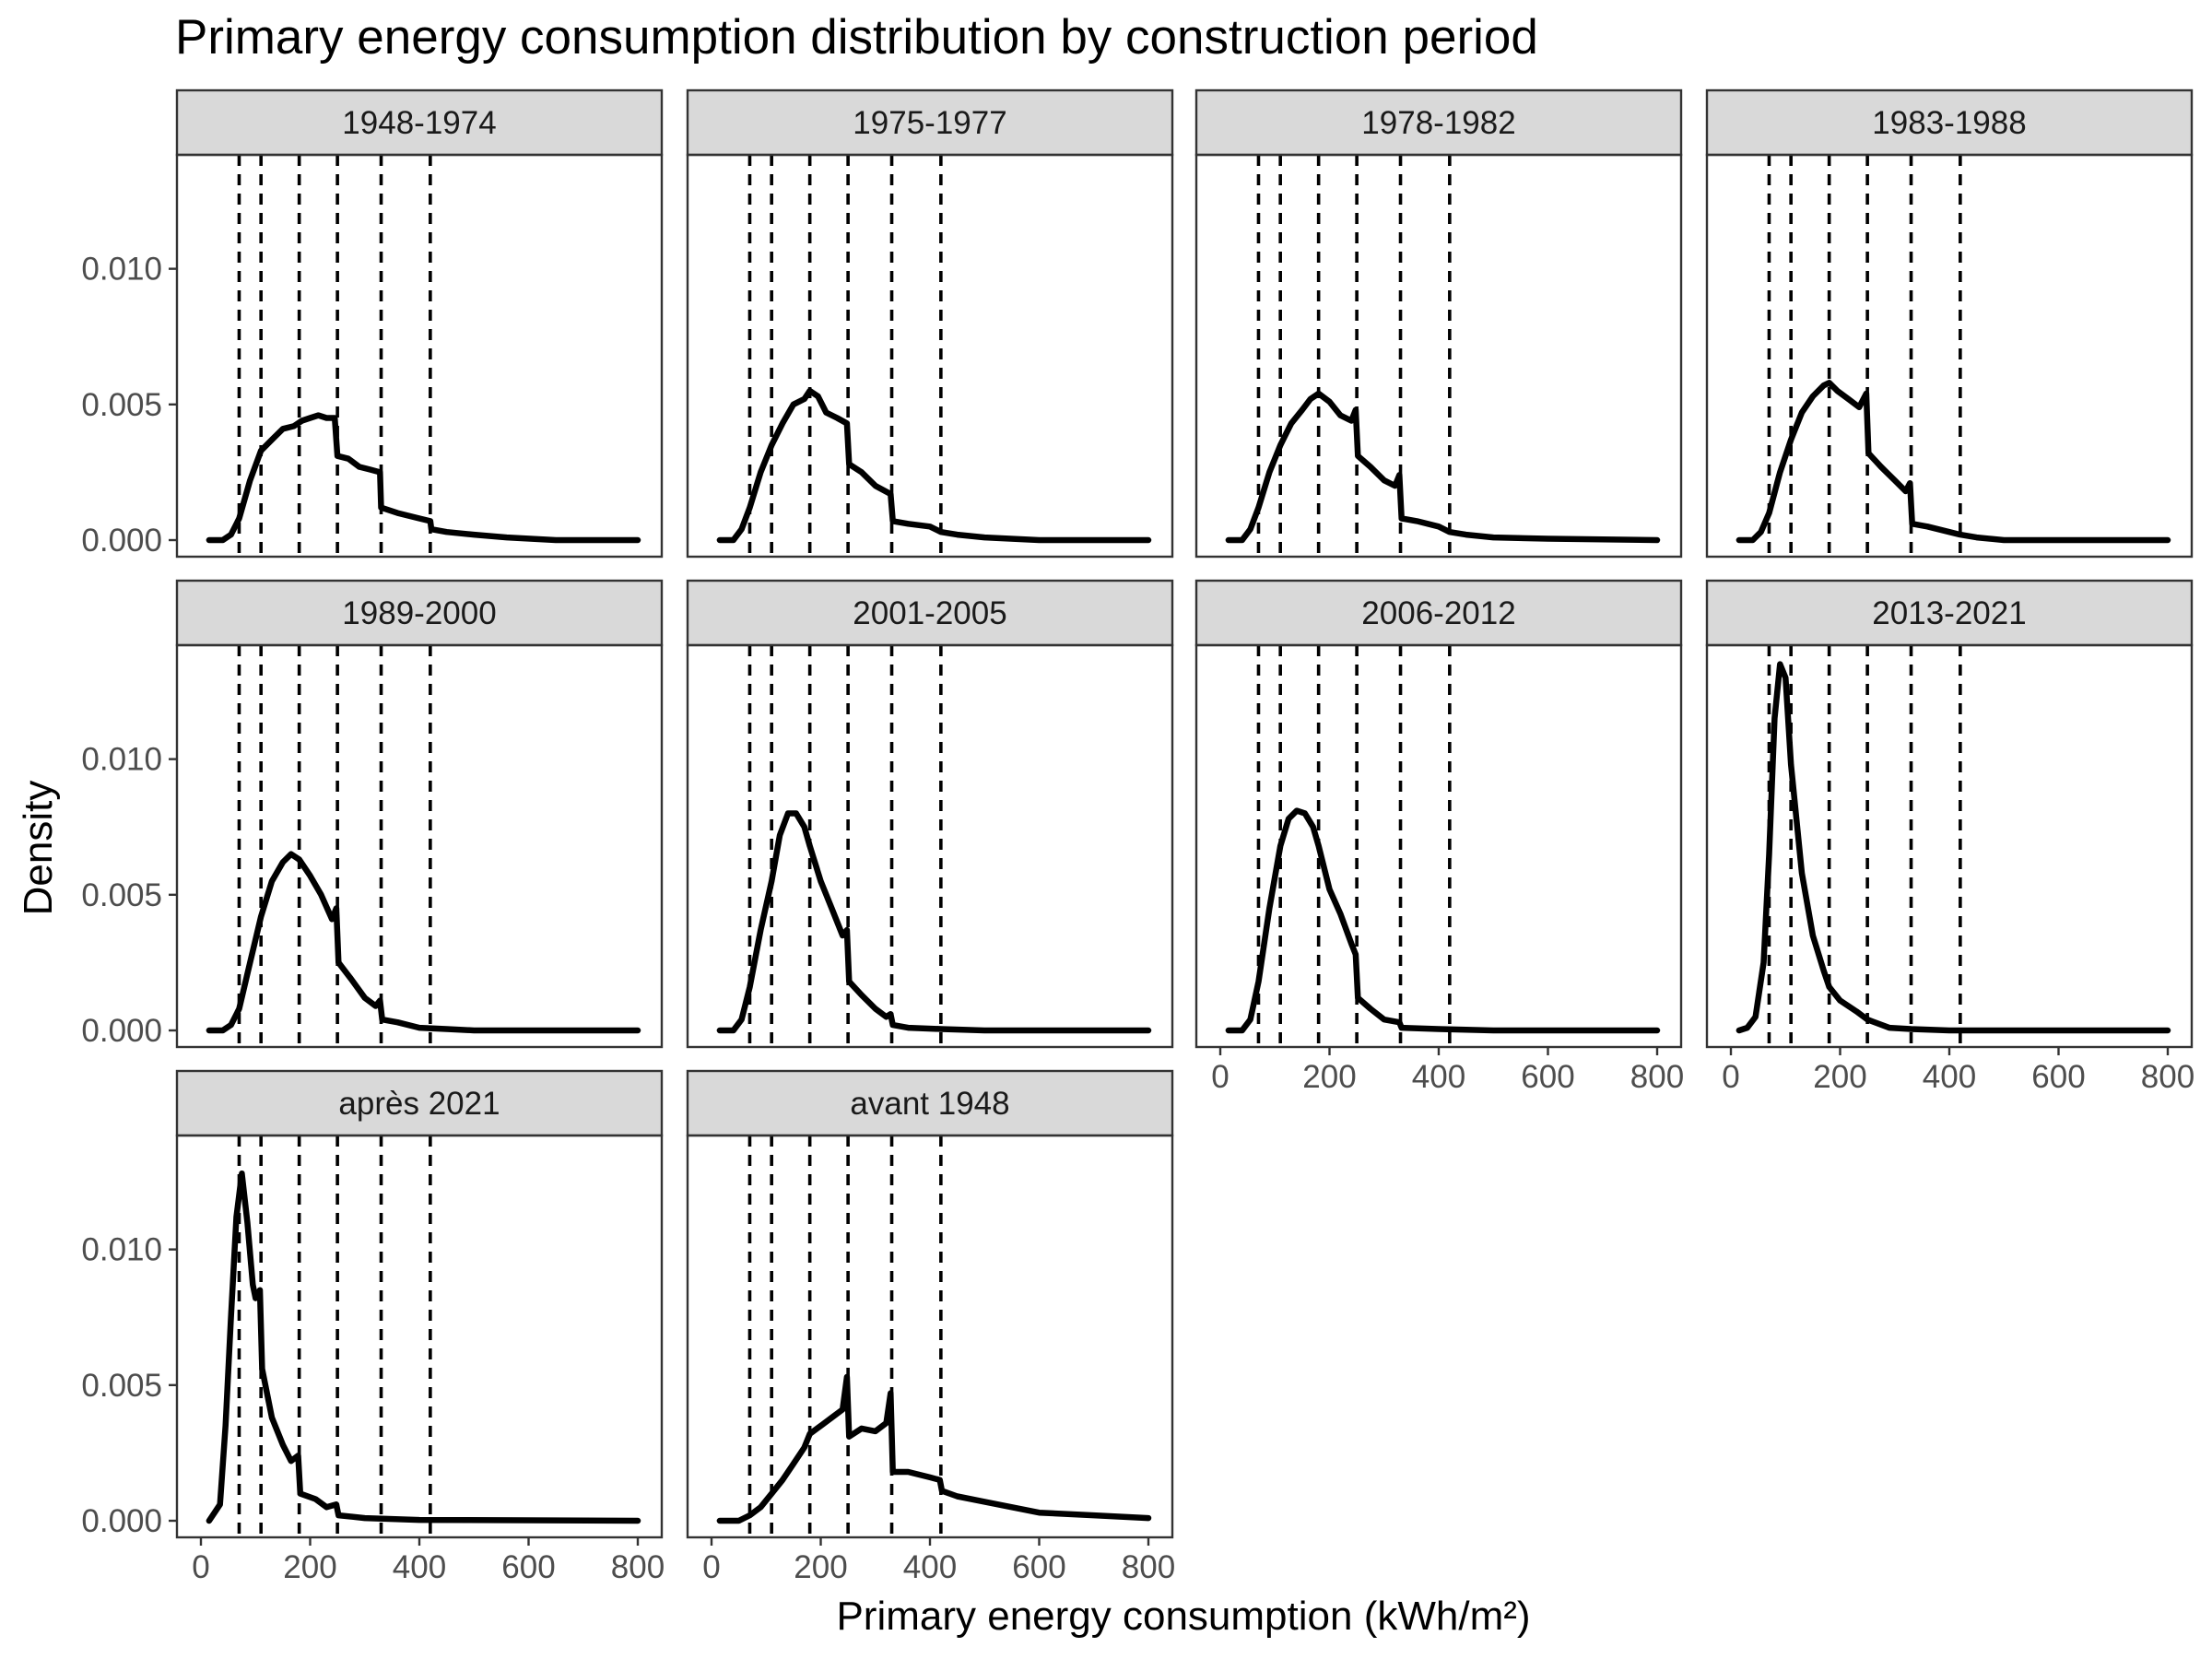 Image resolution: width=2212 pixels, height=1659 pixels. I want to click on facet-2013-2021: 2013-2021 0 200 400 600 800, so click(1949, 837).